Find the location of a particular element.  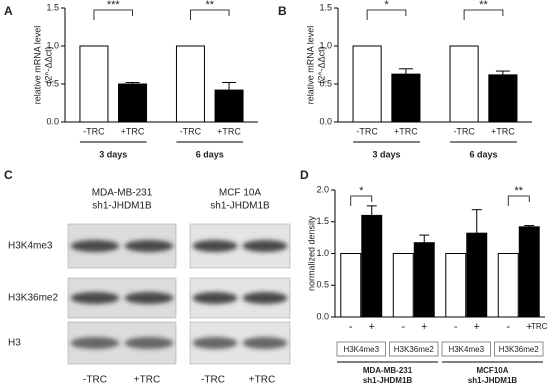

significance-label: *** is located at coordinates (114, 5).